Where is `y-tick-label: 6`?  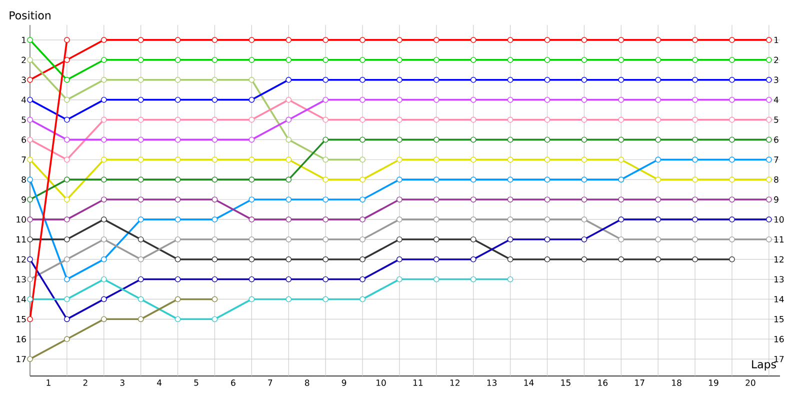
y-tick-label: 6 is located at coordinates (24, 139).